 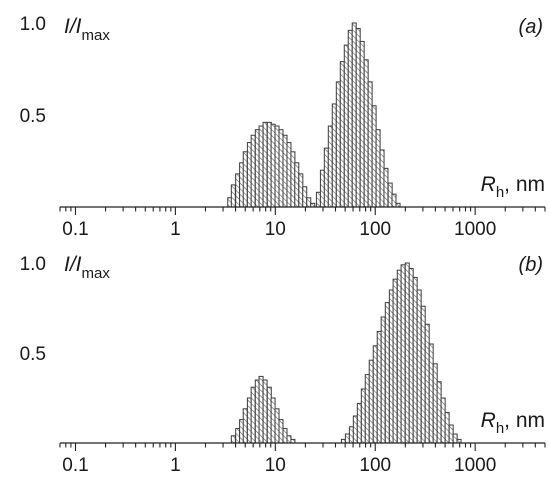 What do you see at coordinates (175, 465) in the screenshot?
I see `x-tick-label-b: 1` at bounding box center [175, 465].